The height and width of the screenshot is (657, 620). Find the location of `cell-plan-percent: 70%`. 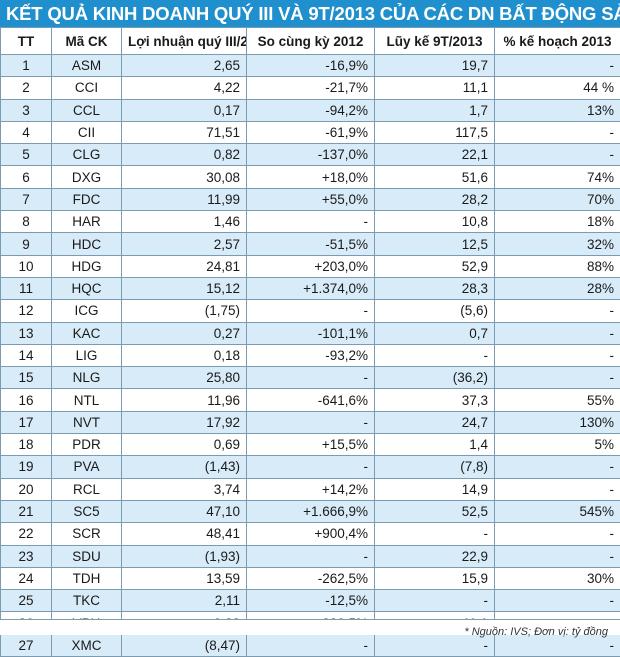

cell-plan-percent: 70% is located at coordinates (557, 199).